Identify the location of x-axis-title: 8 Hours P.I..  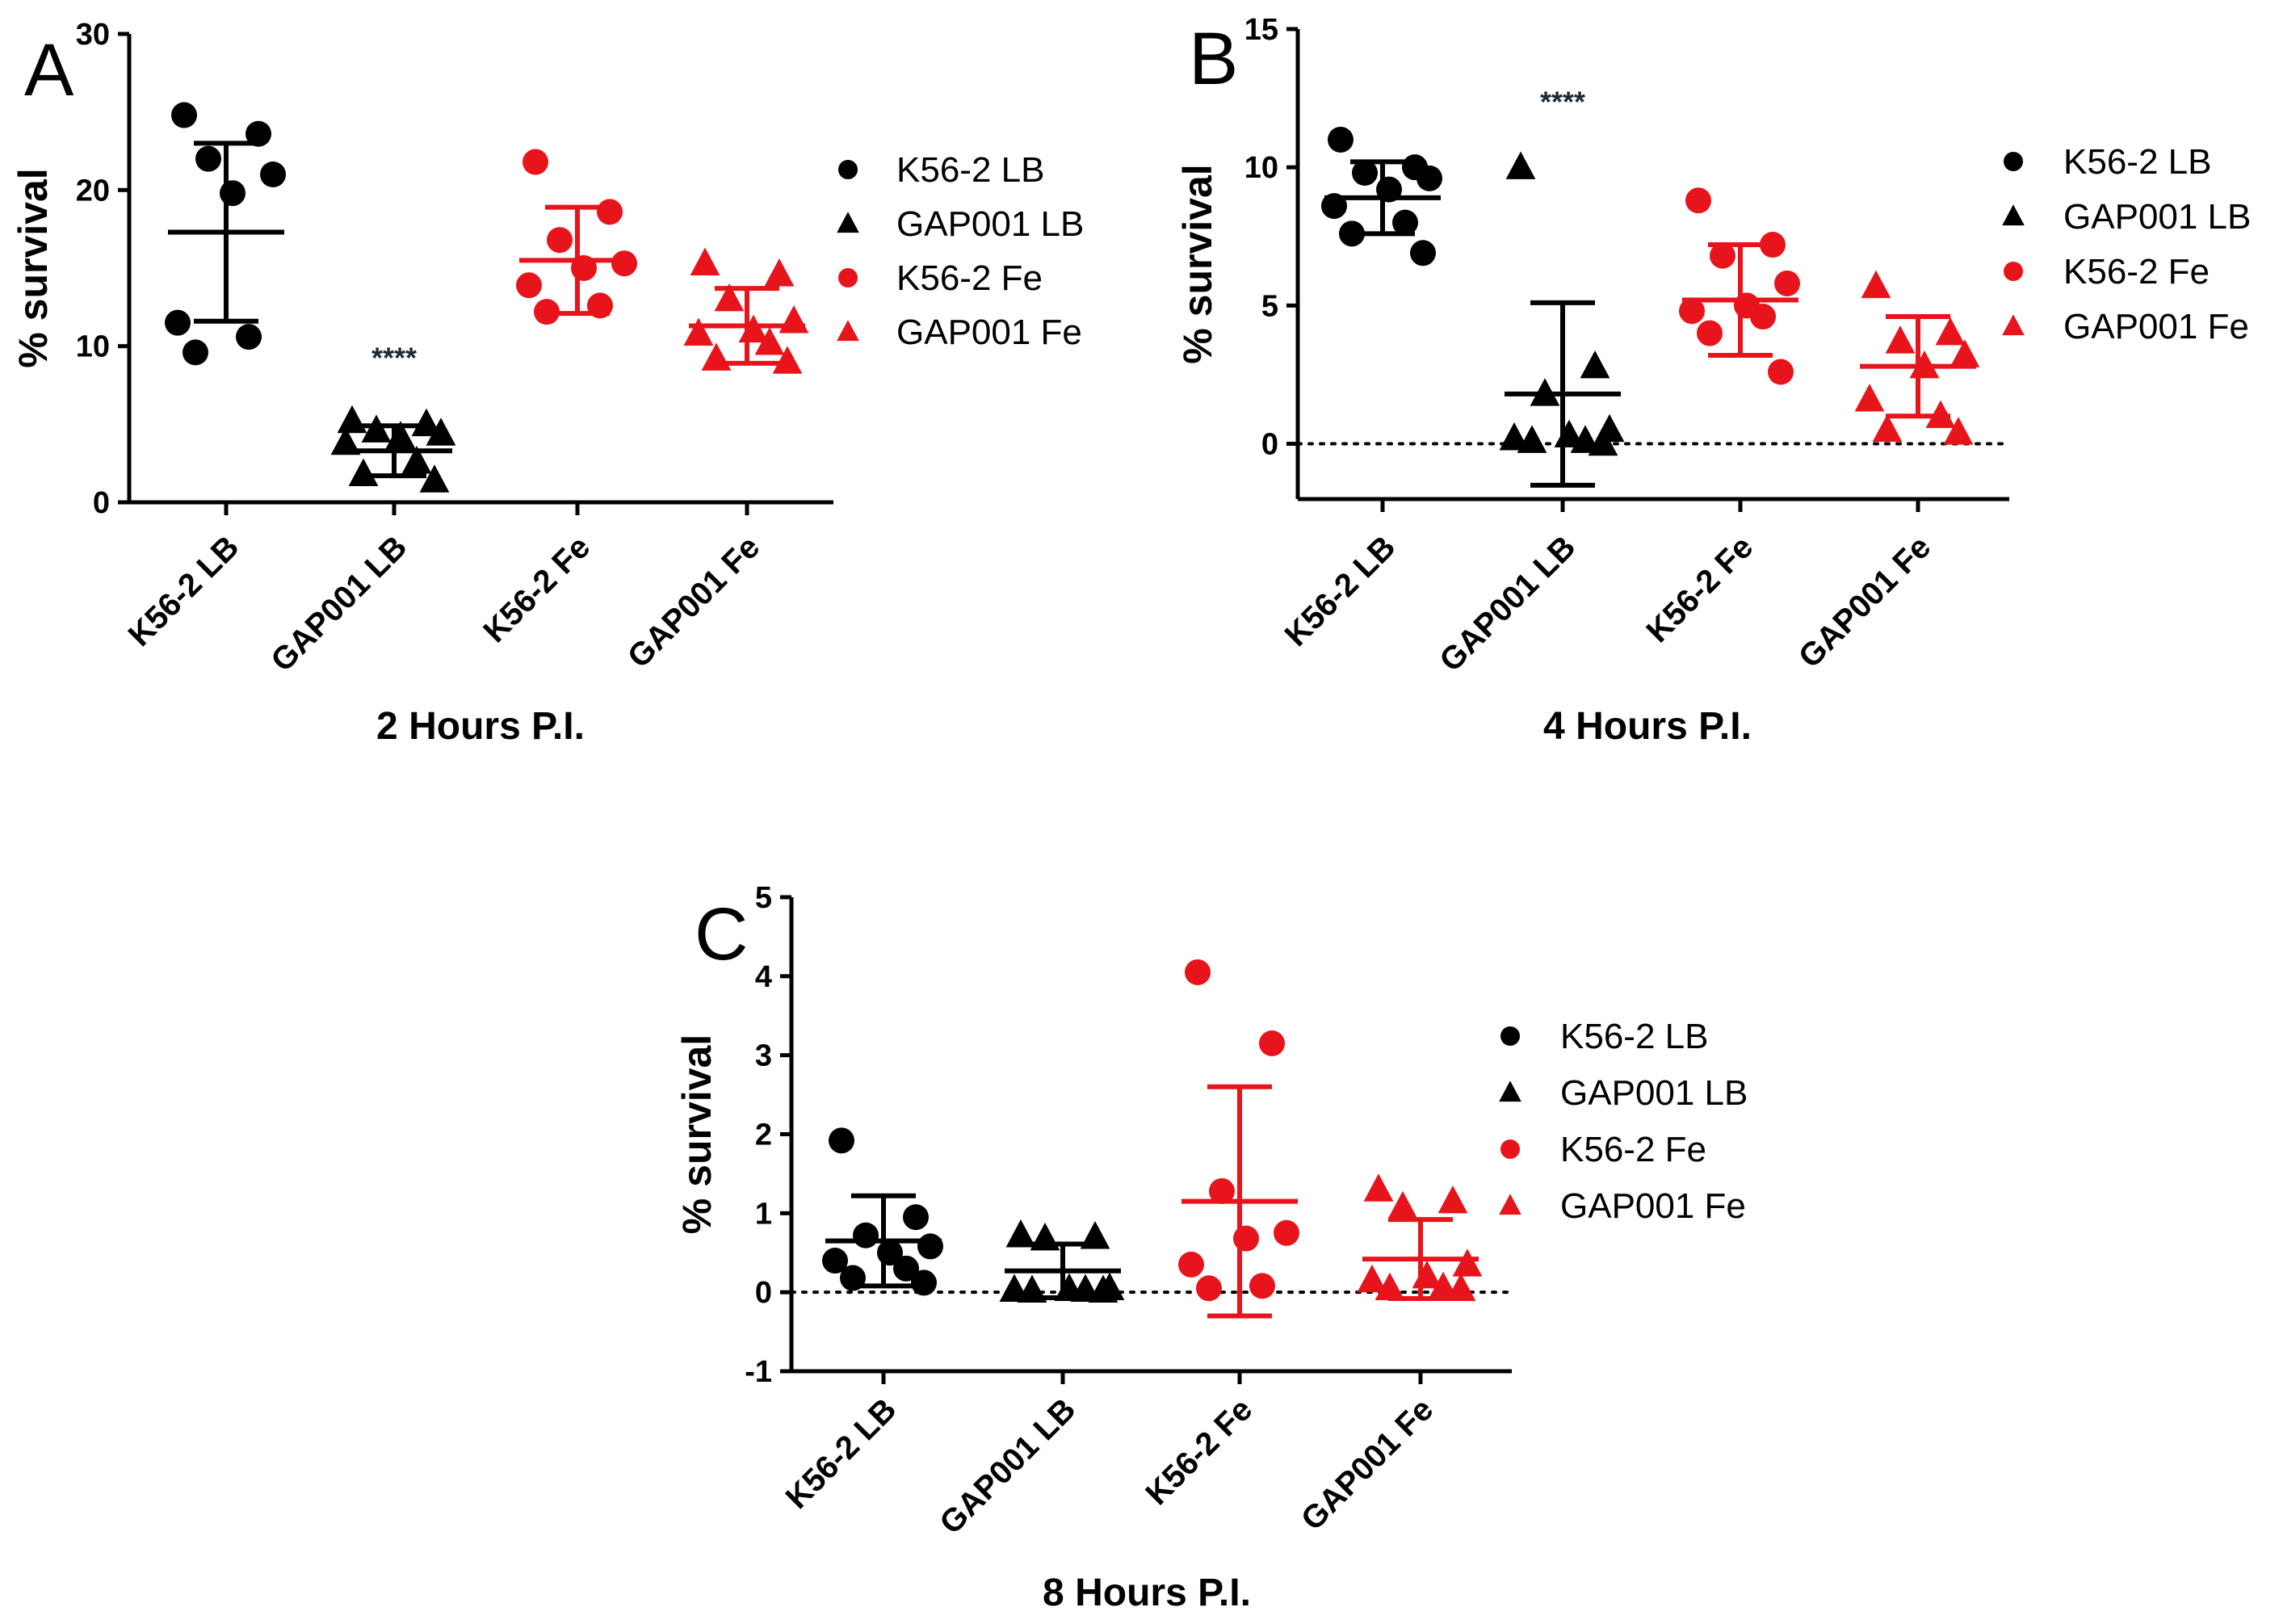
(1147, 1593).